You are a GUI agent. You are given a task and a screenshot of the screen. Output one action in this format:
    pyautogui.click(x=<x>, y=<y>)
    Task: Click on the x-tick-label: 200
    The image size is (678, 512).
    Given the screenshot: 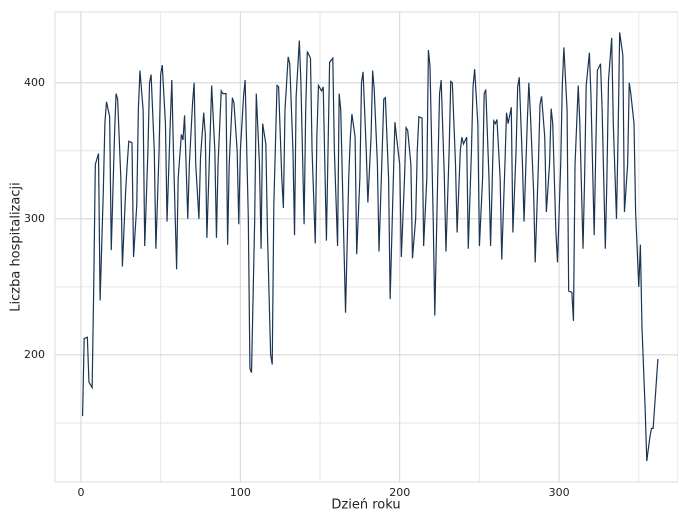 What is the action you would take?
    pyautogui.click(x=399, y=492)
    